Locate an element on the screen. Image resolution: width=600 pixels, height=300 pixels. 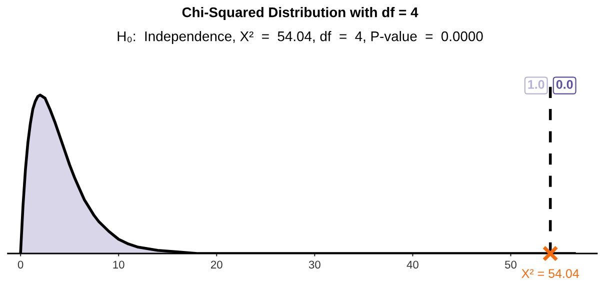
text: 1.0 is located at coordinates (536, 84).